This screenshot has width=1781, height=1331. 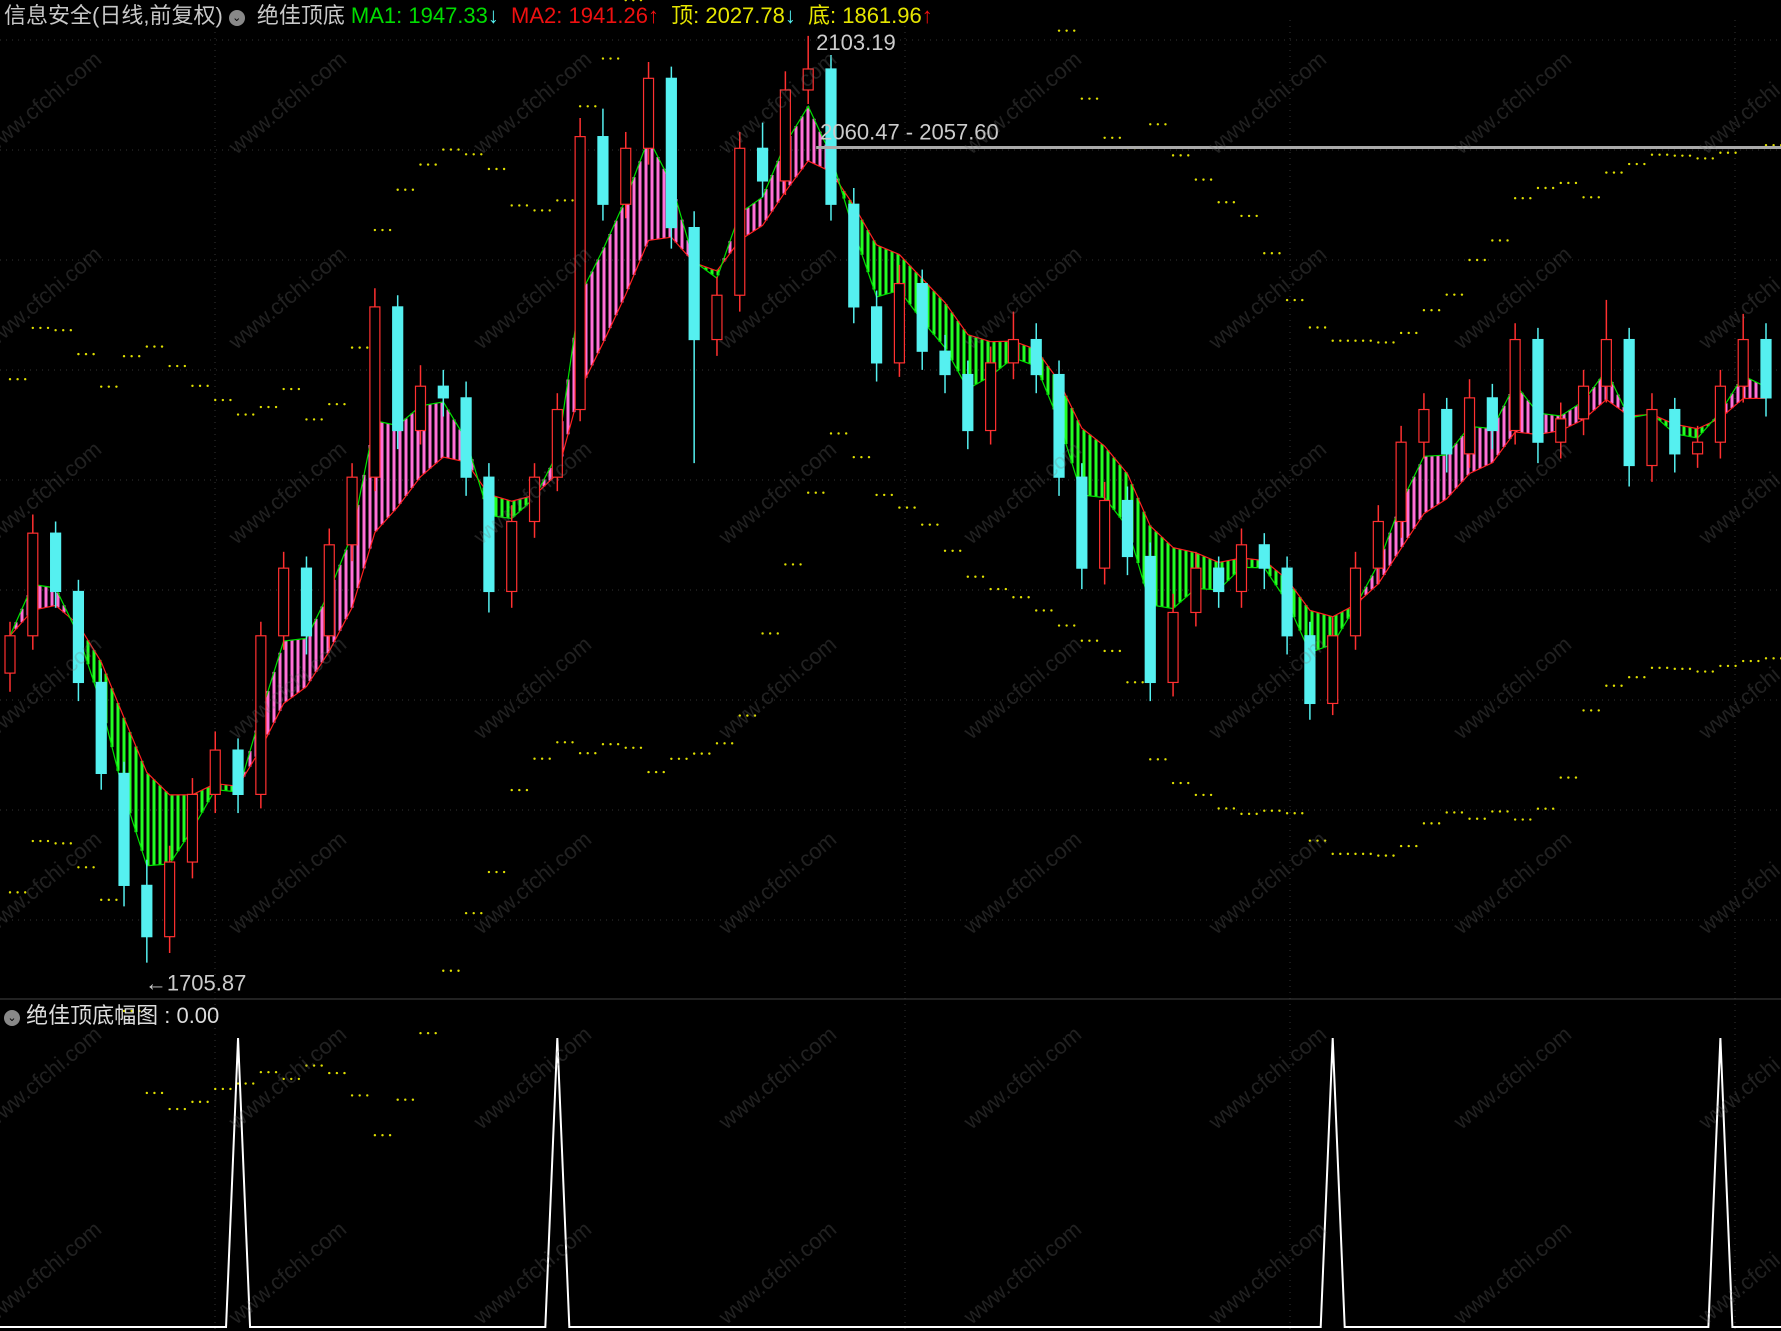 I want to click on top-readout: 顶: 2027.78, so click(x=728, y=15).